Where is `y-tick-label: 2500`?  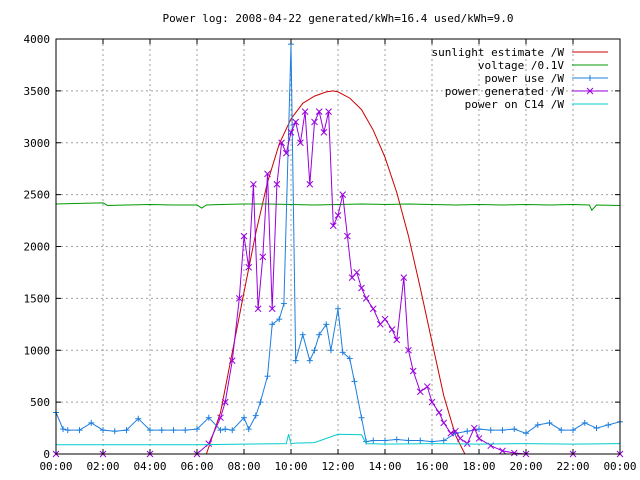
y-tick-label: 2500 is located at coordinates (37, 195).